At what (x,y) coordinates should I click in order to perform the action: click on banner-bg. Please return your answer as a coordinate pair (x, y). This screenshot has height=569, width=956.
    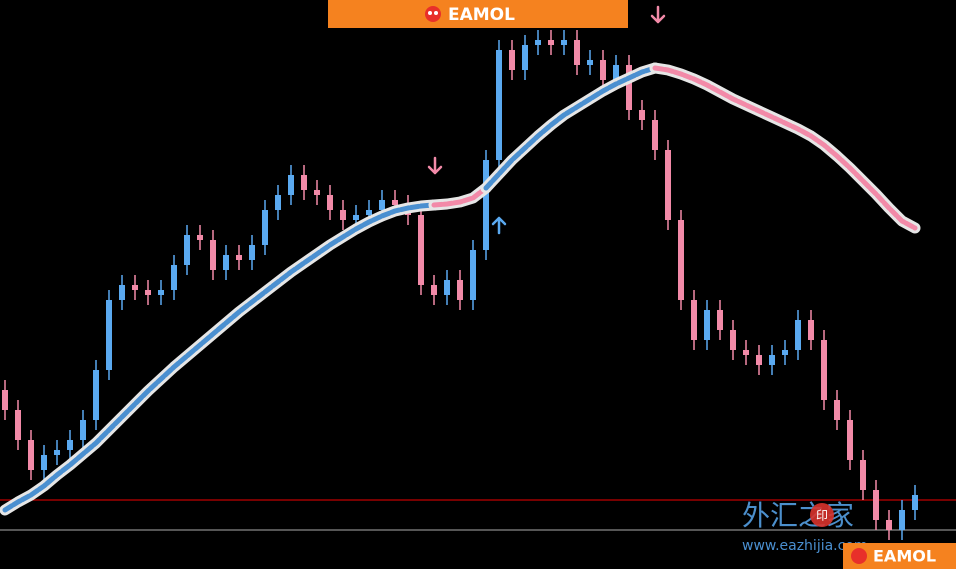
    Looking at the image, I should click on (478, 14).